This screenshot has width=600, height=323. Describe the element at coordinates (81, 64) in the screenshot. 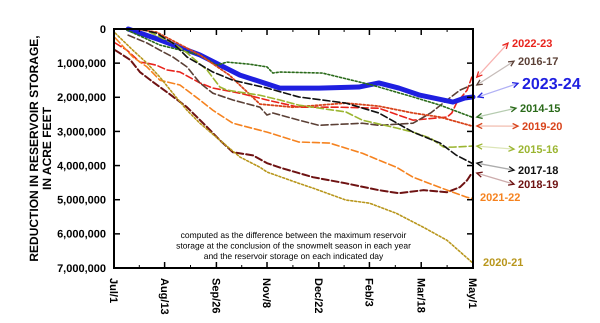

I see `y-tick-label: 1,000,000` at that location.